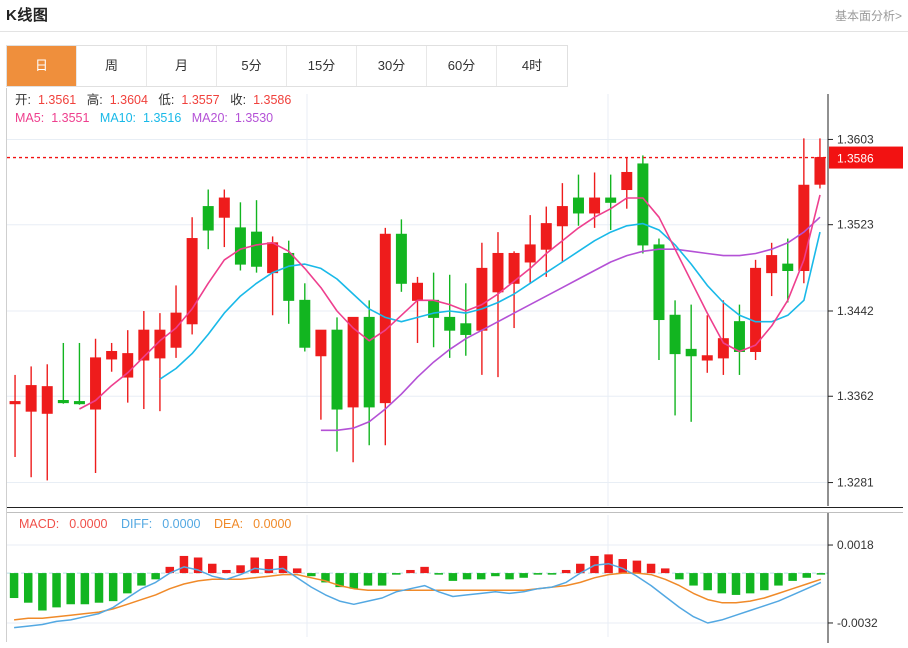 This screenshot has width=908, height=648. What do you see at coordinates (392, 66) in the screenshot?
I see `timeframe-tab-5: 30分` at bounding box center [392, 66].